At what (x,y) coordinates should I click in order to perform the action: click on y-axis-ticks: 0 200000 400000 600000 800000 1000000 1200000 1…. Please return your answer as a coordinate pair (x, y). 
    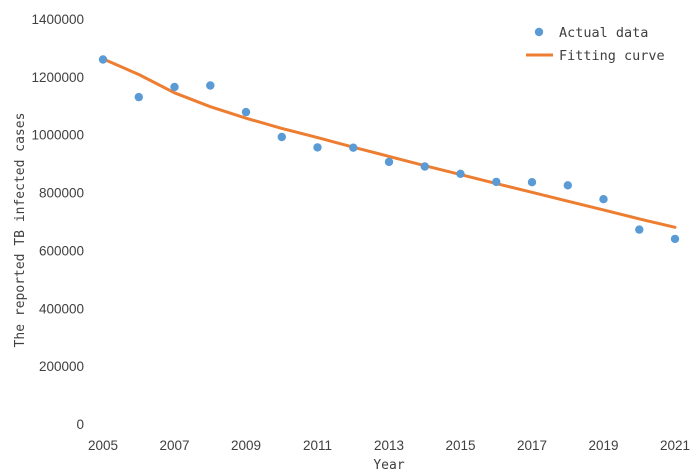
    Looking at the image, I should click on (57, 222).